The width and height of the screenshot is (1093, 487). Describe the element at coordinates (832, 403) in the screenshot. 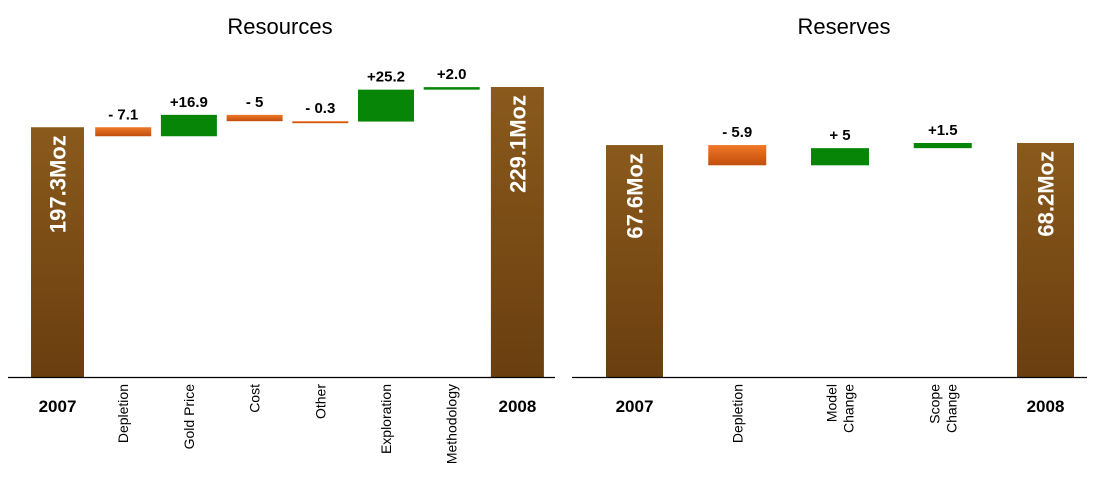

I see `reserves-model-change-category-line: Model` at that location.